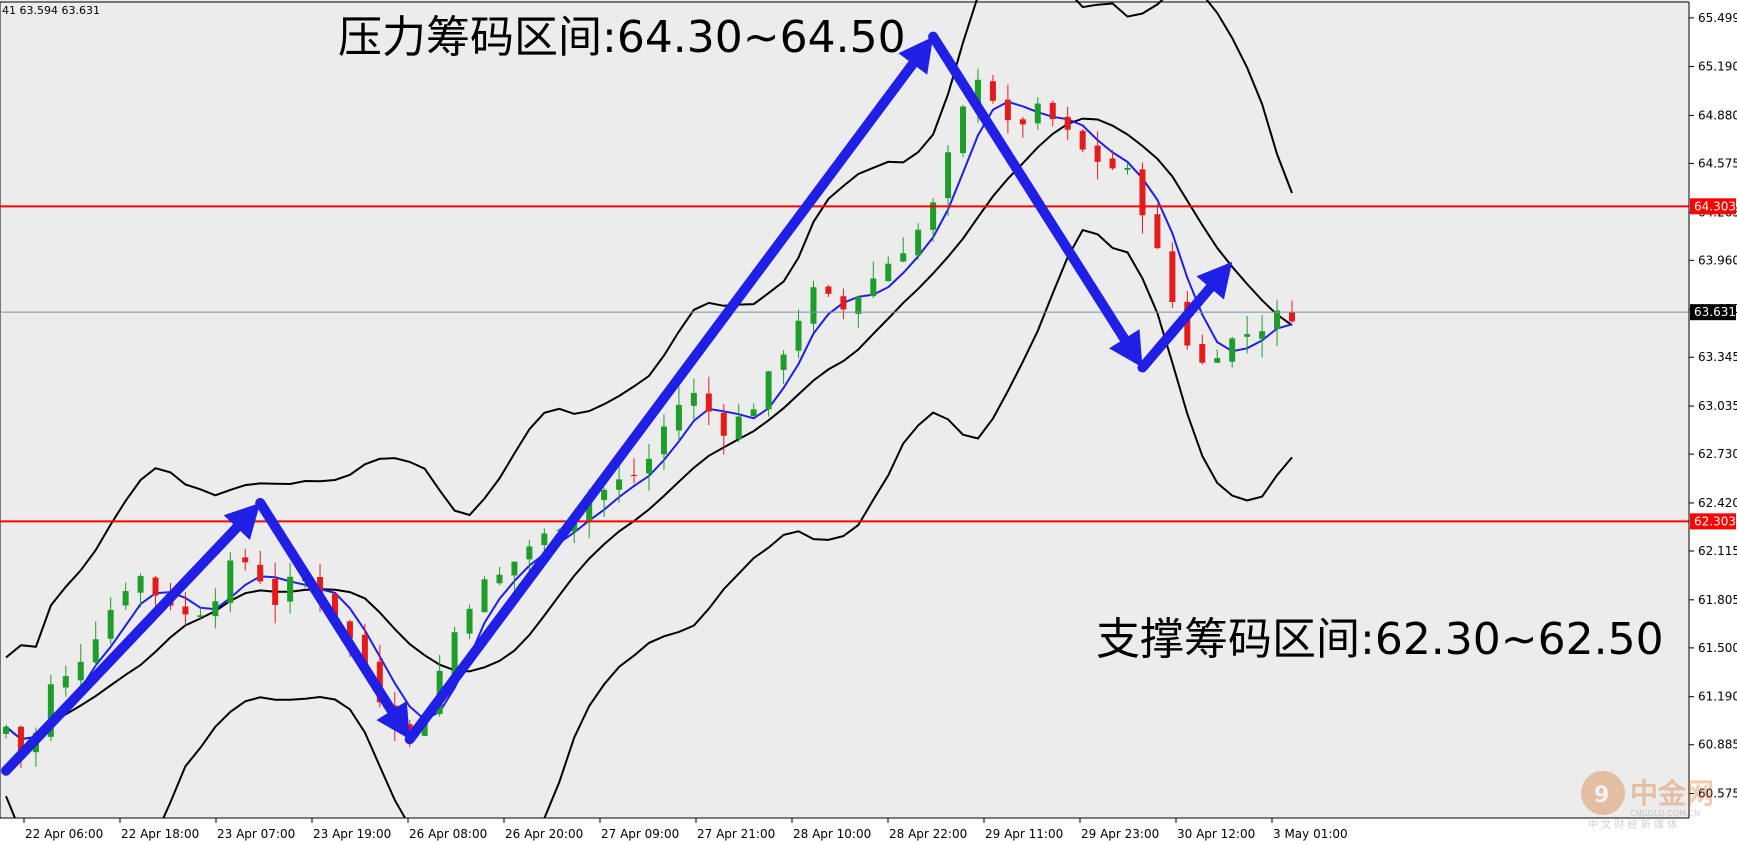  I want to click on y-axis-panel, so click(1713, 422).